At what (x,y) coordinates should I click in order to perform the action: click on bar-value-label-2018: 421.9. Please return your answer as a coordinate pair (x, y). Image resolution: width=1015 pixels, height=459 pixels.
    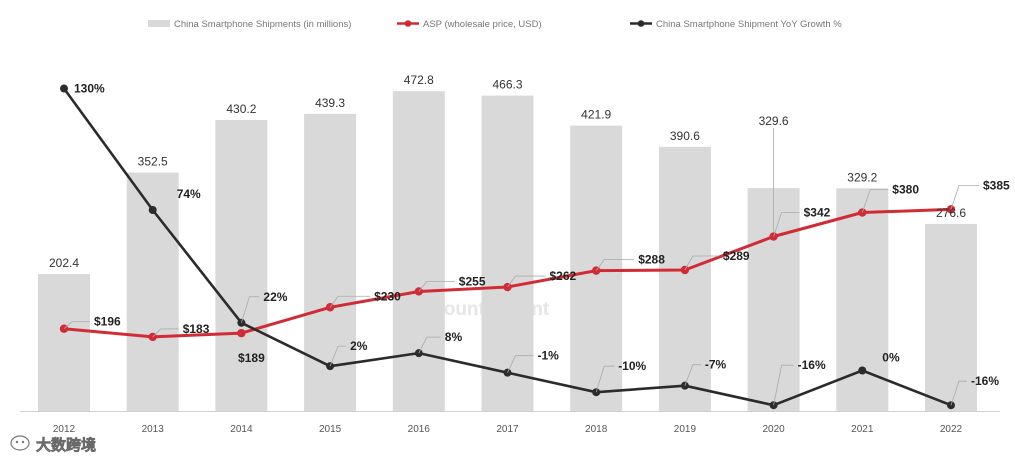
    Looking at the image, I should click on (596, 115).